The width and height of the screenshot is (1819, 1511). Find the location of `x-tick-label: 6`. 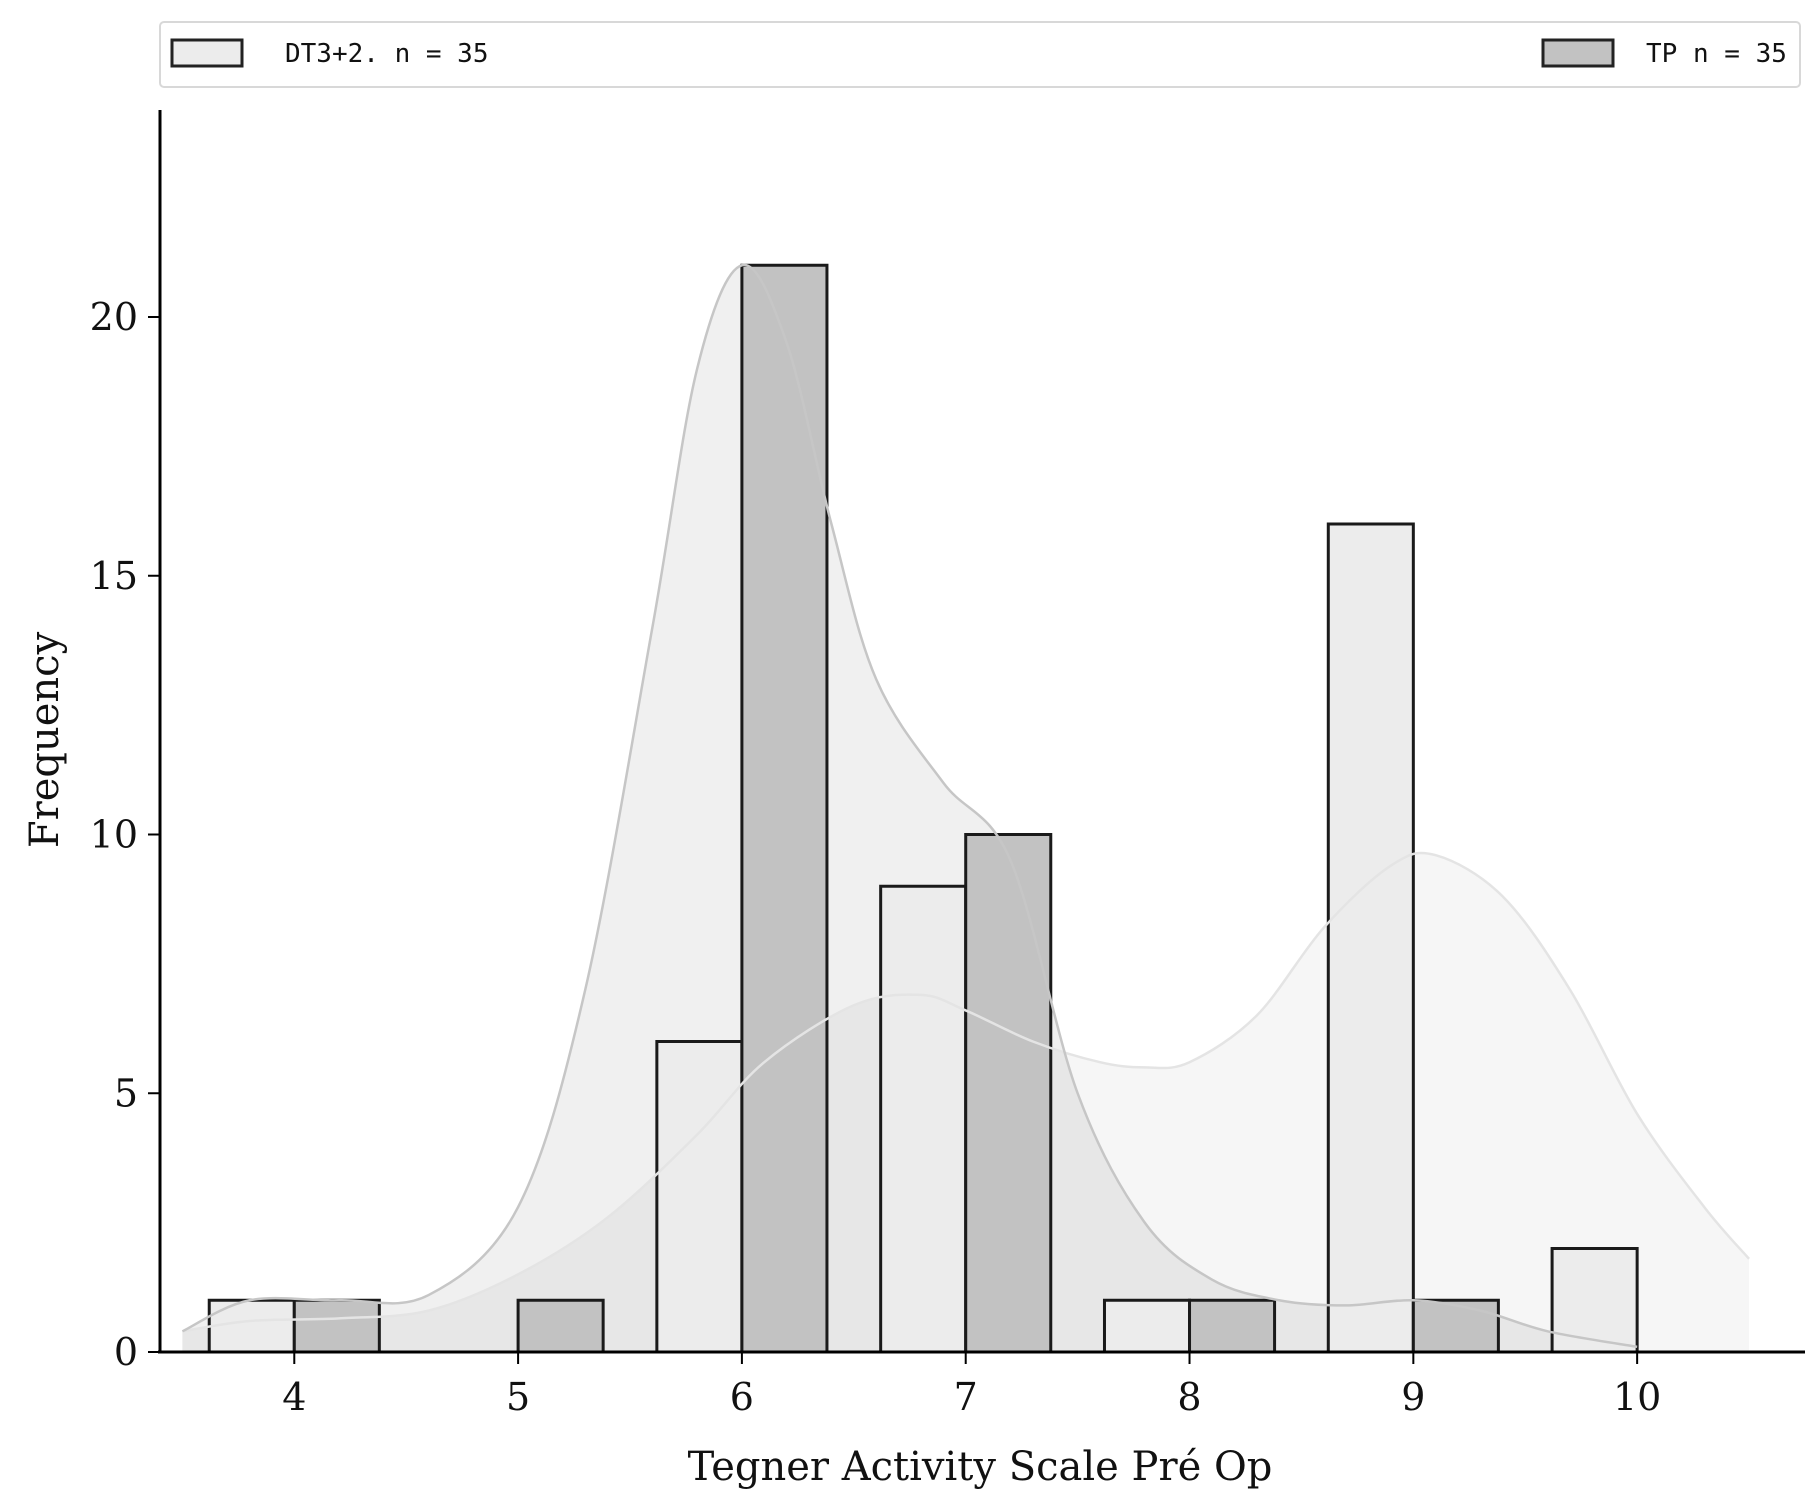

x-tick-label: 6 is located at coordinates (742, 1397).